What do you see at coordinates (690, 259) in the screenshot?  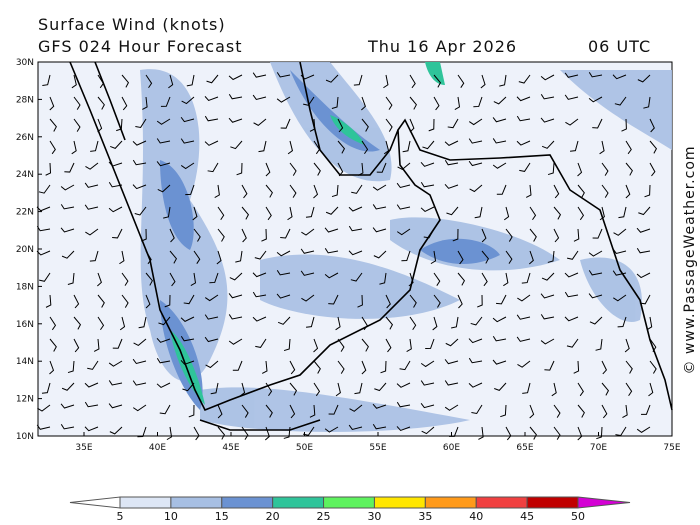 I see `credit: © www.PassageWeather.com` at bounding box center [690, 259].